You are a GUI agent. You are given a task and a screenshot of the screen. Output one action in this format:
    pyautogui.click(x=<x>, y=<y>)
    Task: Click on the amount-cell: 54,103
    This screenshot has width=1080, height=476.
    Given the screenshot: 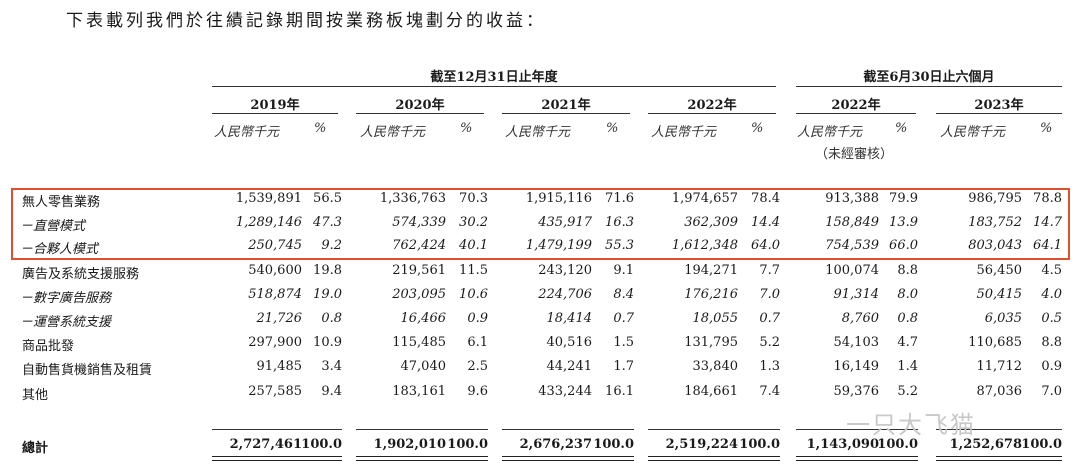 What is the action you would take?
    pyautogui.click(x=856, y=342)
    